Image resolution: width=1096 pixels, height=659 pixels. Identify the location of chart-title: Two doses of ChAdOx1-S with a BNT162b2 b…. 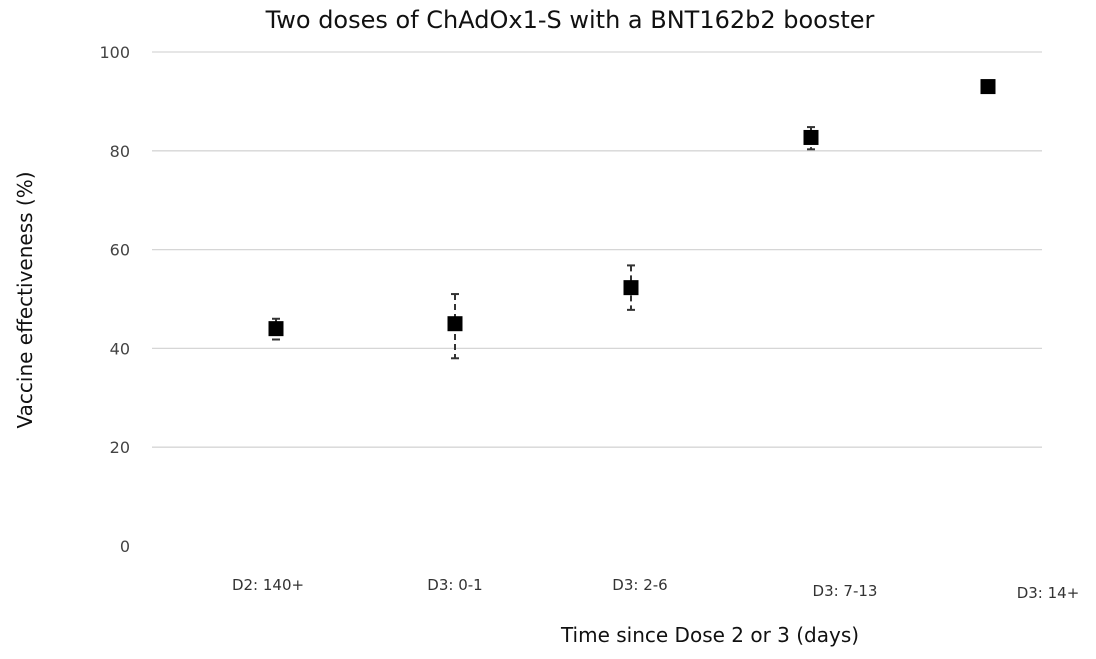
(570, 20).